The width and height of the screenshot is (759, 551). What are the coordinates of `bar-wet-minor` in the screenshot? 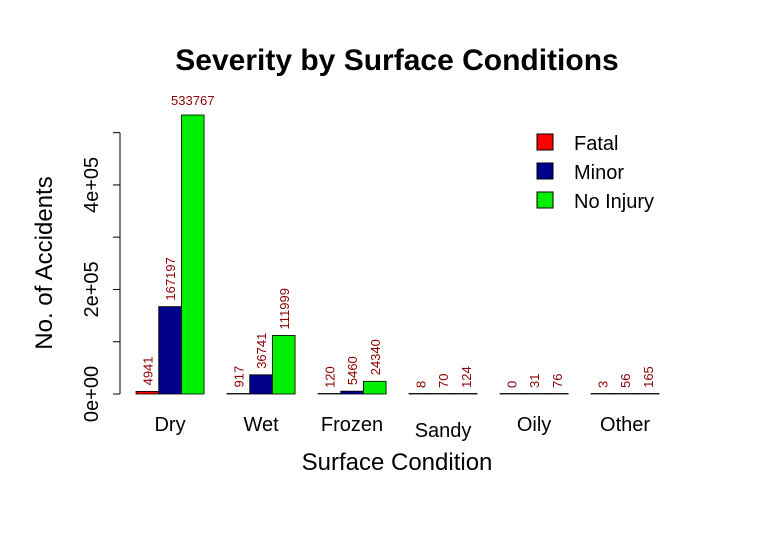 It's located at (261, 384).